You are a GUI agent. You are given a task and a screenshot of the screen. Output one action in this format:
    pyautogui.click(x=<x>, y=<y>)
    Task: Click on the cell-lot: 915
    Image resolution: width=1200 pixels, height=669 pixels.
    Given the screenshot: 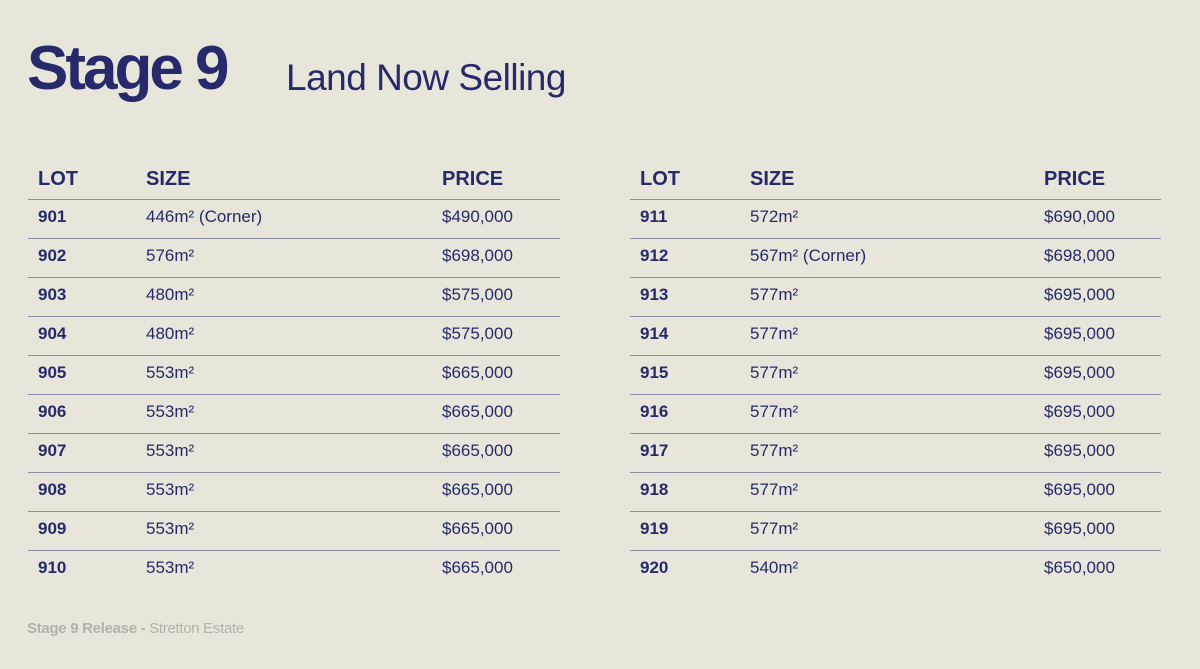 What is the action you would take?
    pyautogui.click(x=654, y=372)
    